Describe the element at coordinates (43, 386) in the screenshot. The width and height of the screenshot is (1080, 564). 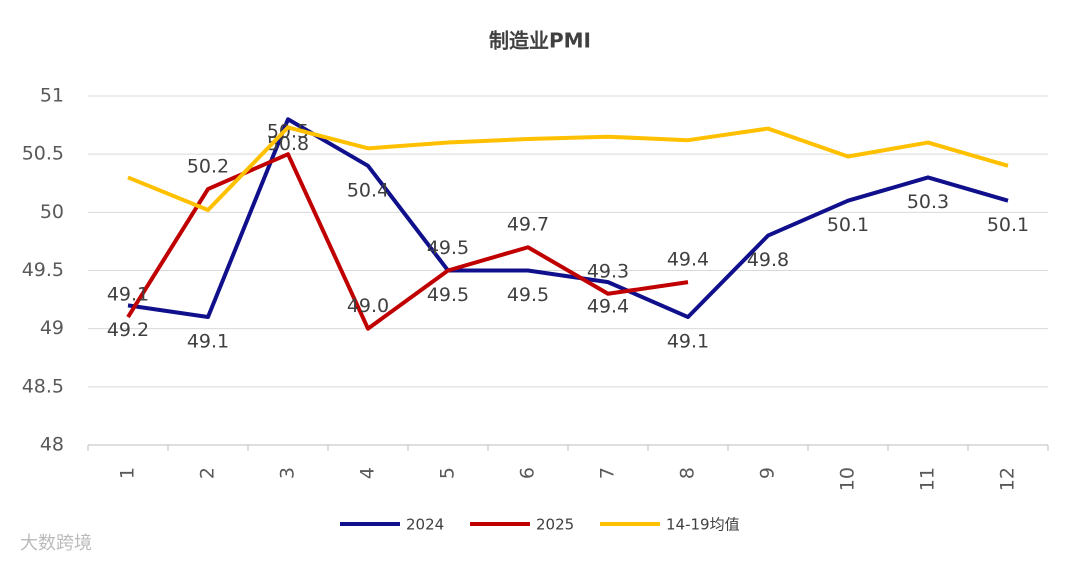
I see `y-tick-label: 48.5` at that location.